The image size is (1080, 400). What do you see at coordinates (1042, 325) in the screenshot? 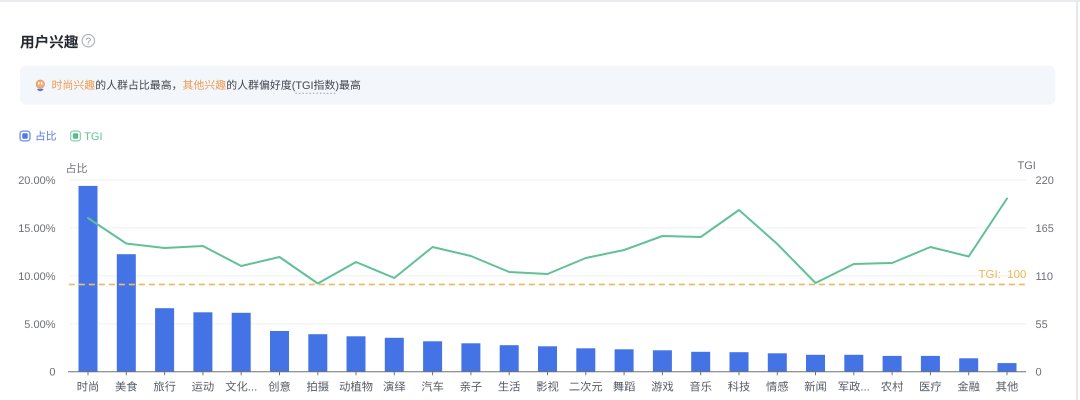
I see `svg-text: 55` at bounding box center [1042, 325].